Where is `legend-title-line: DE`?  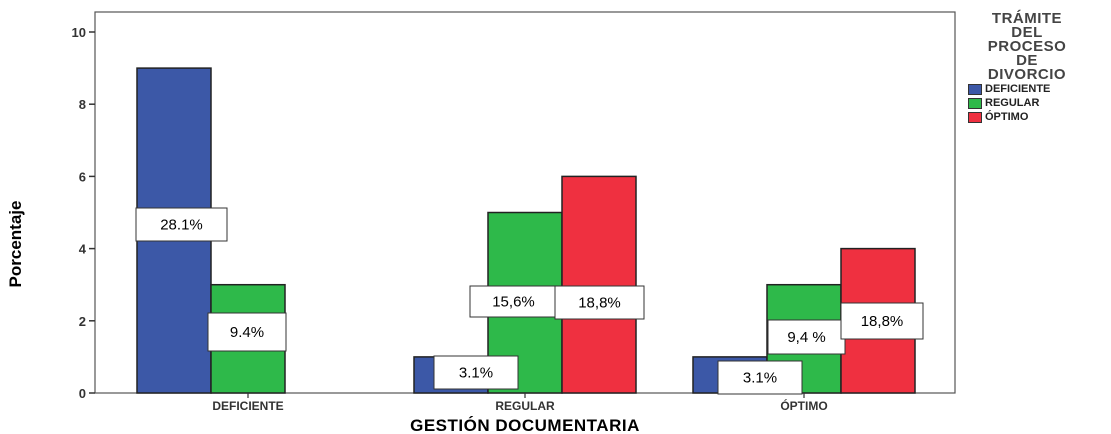 legend-title-line: DE is located at coordinates (1027, 60).